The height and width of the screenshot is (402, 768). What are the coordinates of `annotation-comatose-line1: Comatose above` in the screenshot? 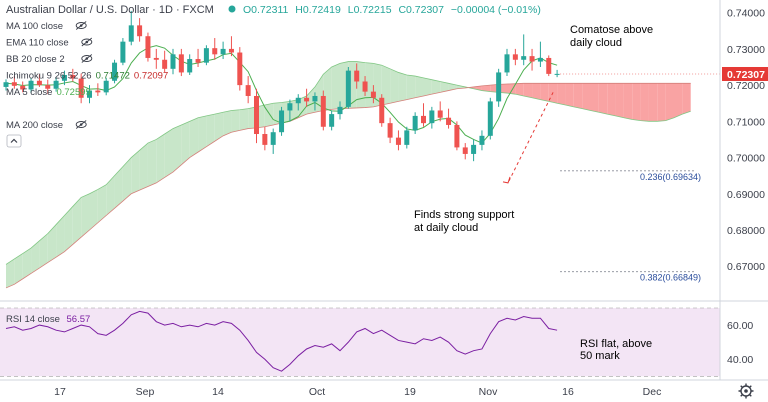 It's located at (611, 30).